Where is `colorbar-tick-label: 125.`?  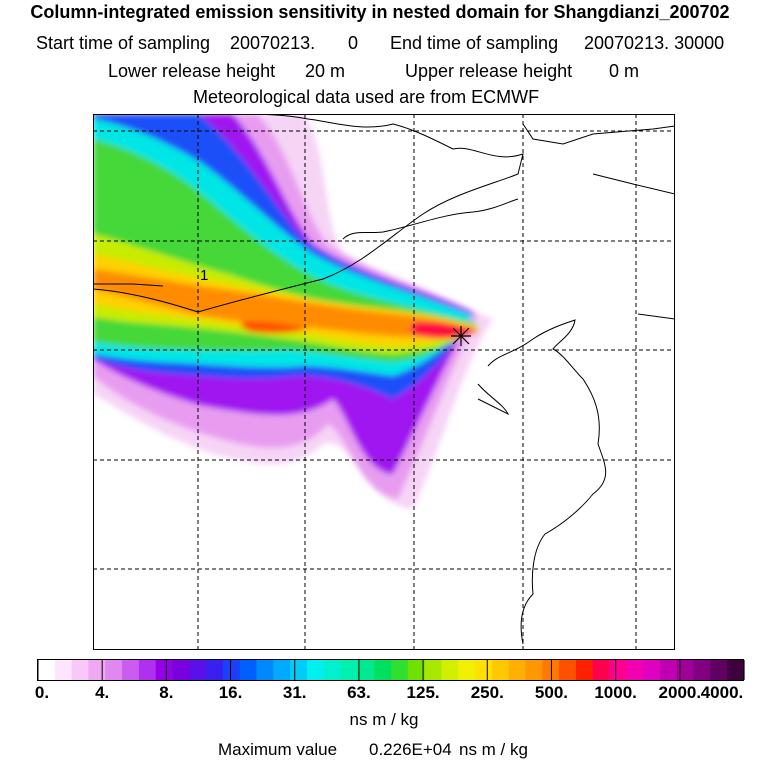
colorbar-tick-label: 125. is located at coordinates (423, 692).